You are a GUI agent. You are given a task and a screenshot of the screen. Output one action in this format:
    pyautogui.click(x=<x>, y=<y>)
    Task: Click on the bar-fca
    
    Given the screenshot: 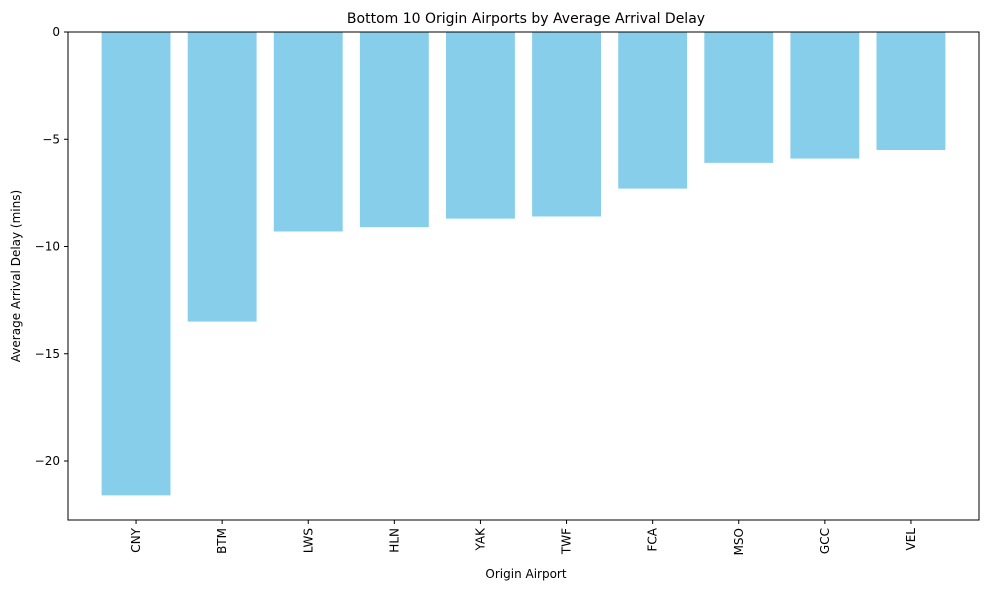 What is the action you would take?
    pyautogui.click(x=653, y=110)
    